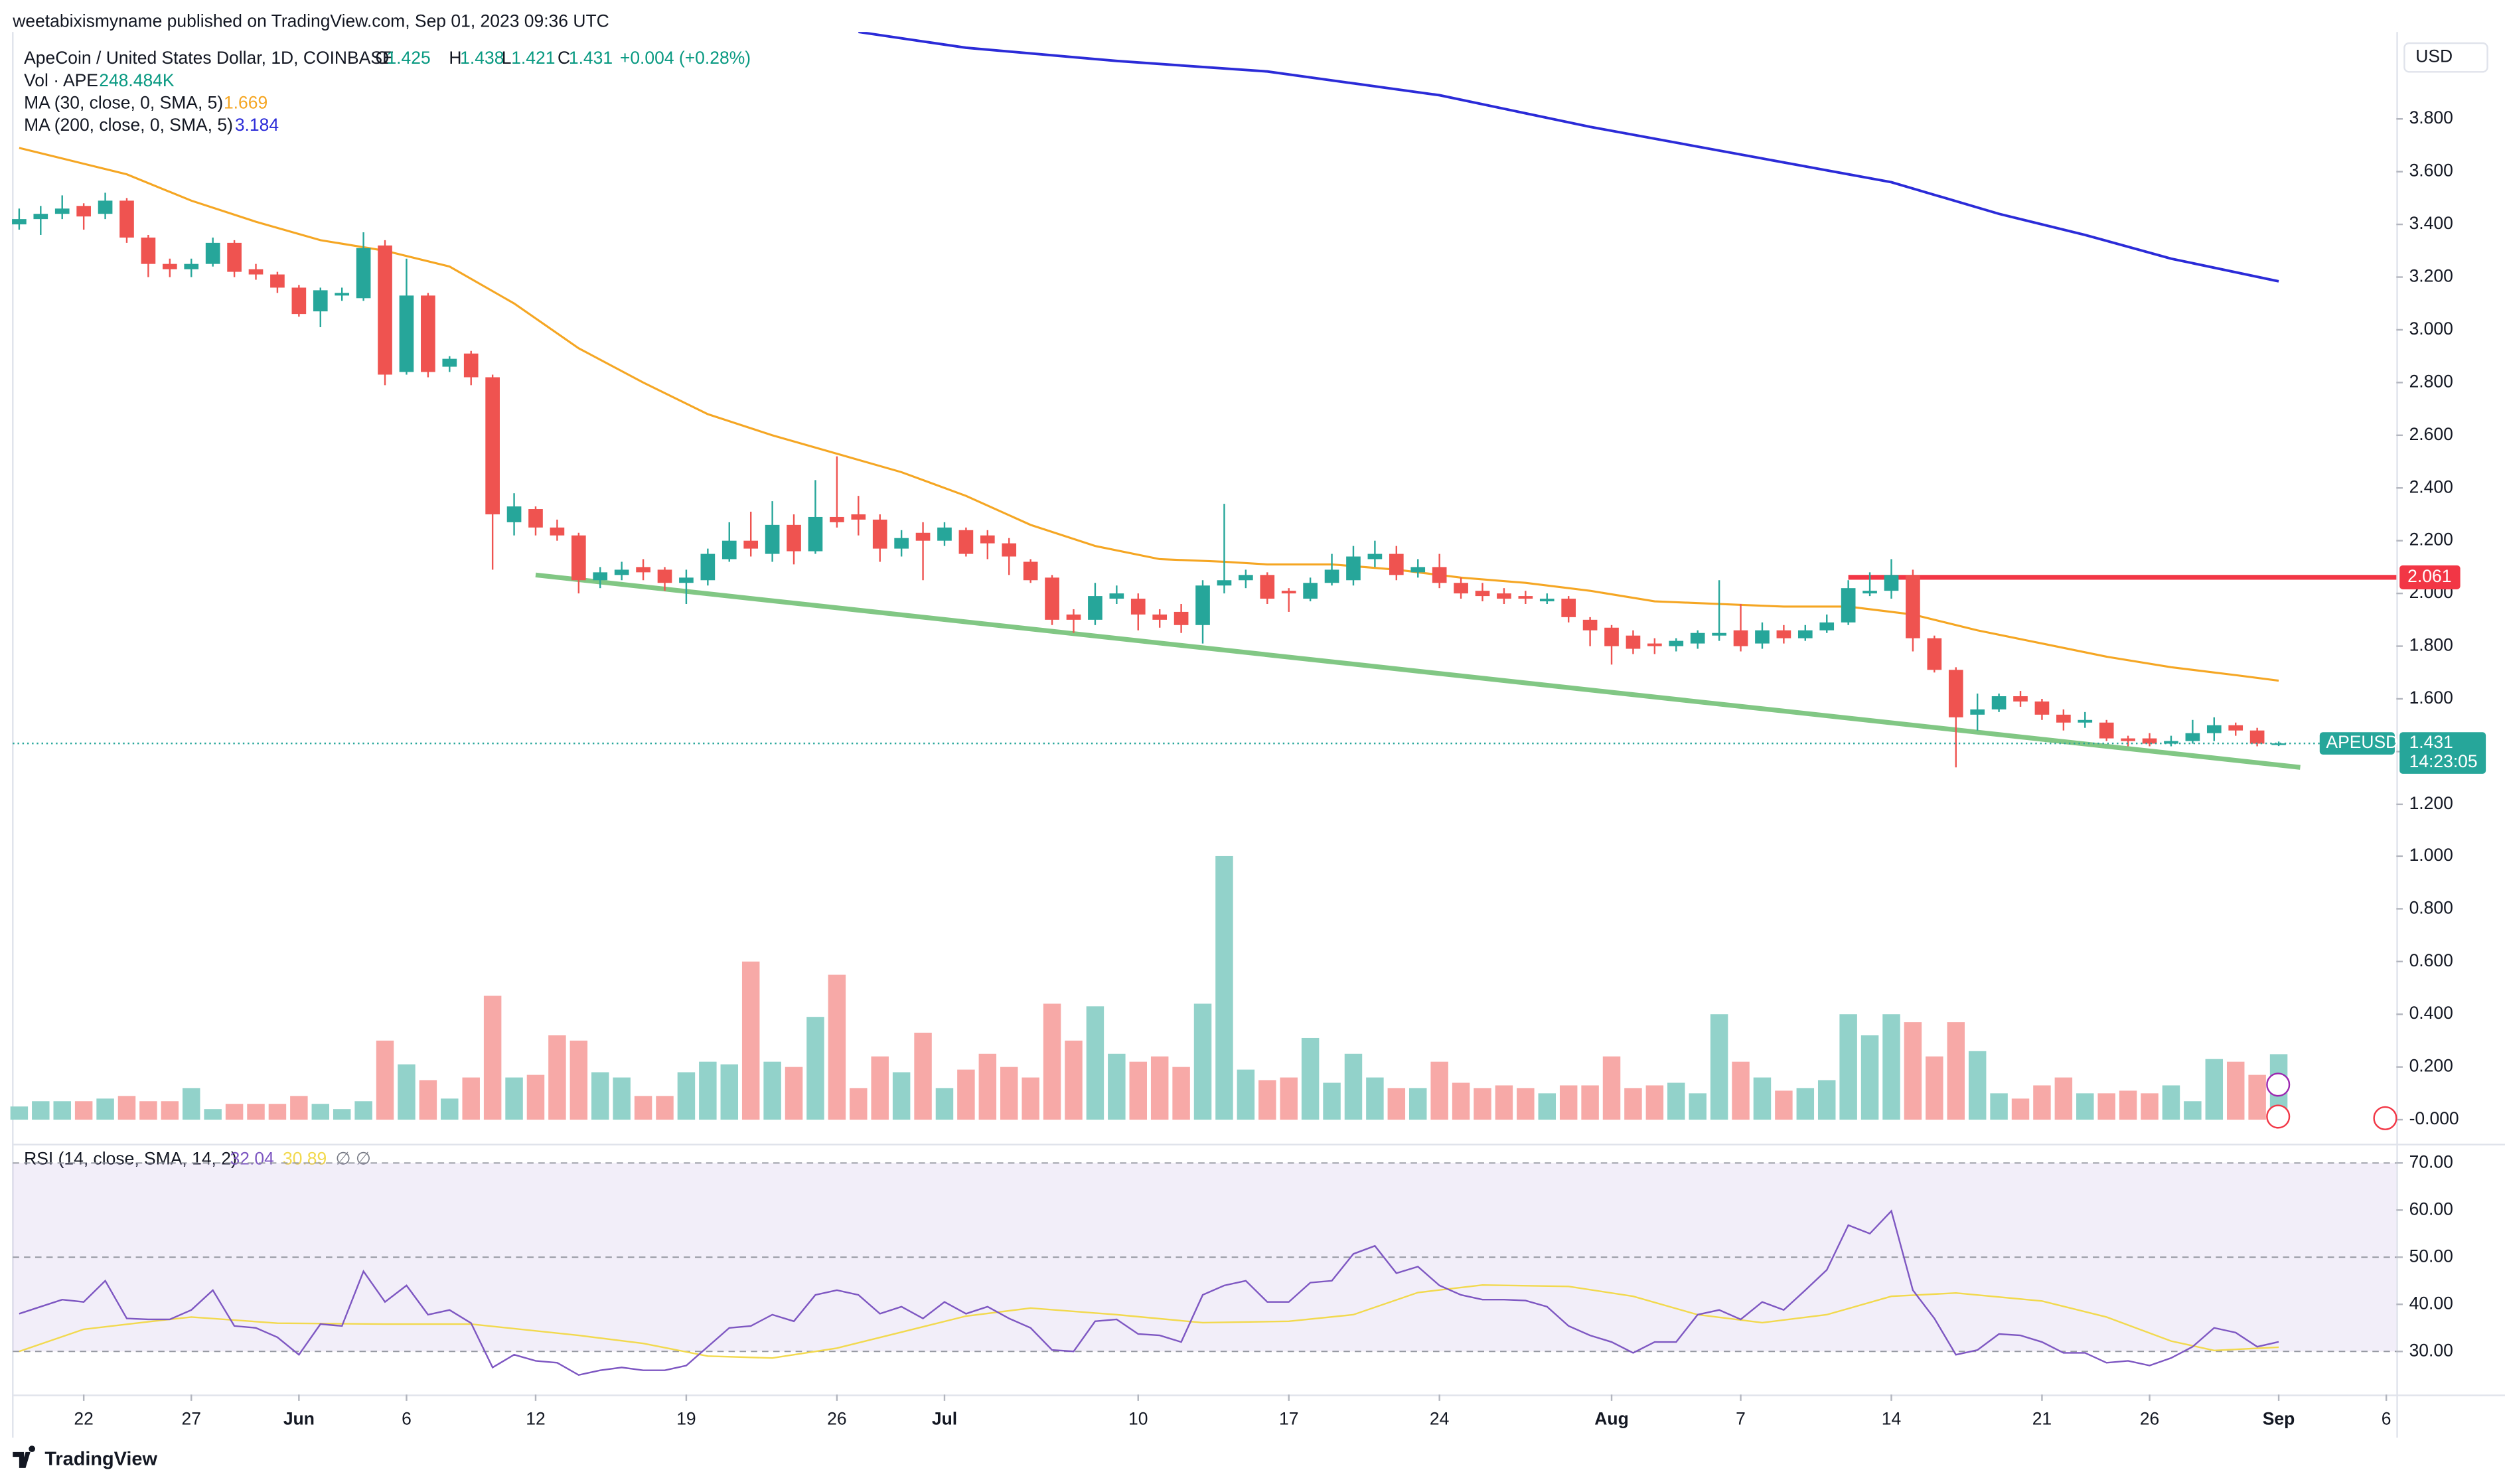 The height and width of the screenshot is (1484, 2505). Describe the element at coordinates (2431, 540) in the screenshot. I see `y-tick-label: 2.200` at that location.